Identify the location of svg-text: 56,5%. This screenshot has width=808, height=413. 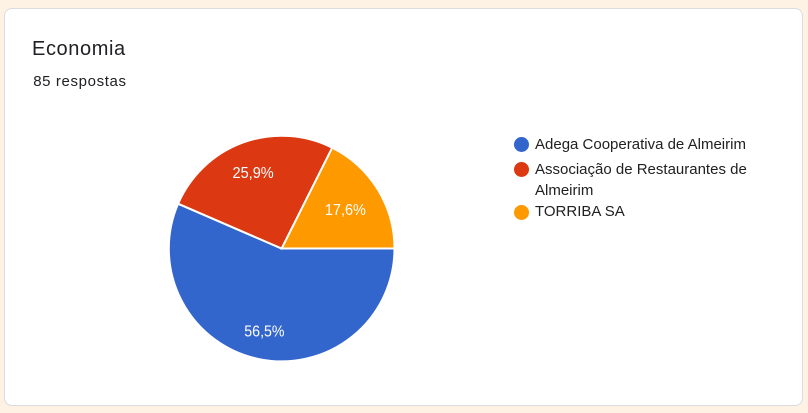
(264, 331).